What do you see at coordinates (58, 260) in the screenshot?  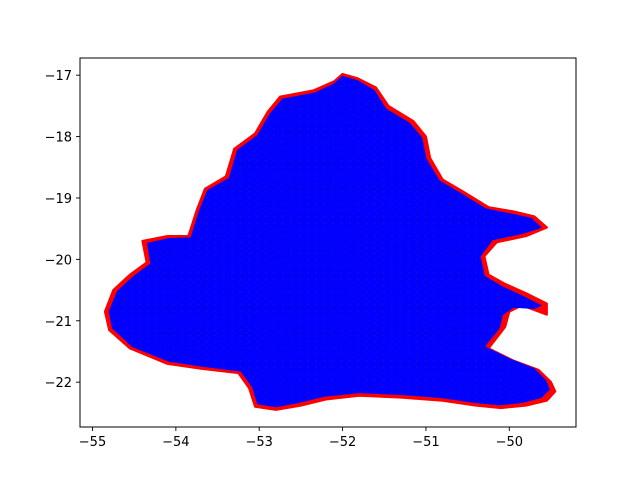 I see `y-tick-label: −20` at bounding box center [58, 260].